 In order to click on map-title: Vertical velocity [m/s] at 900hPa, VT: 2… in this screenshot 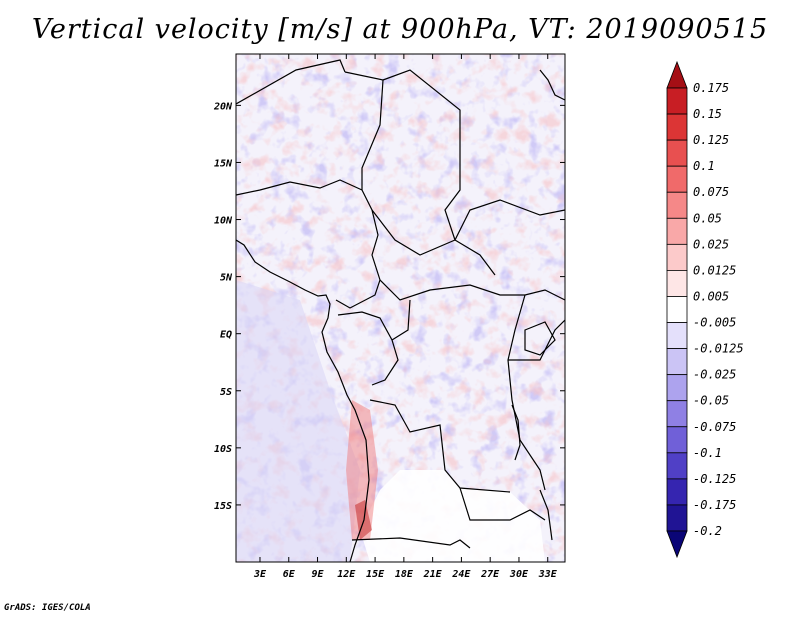, I will do `click(400, 29)`.